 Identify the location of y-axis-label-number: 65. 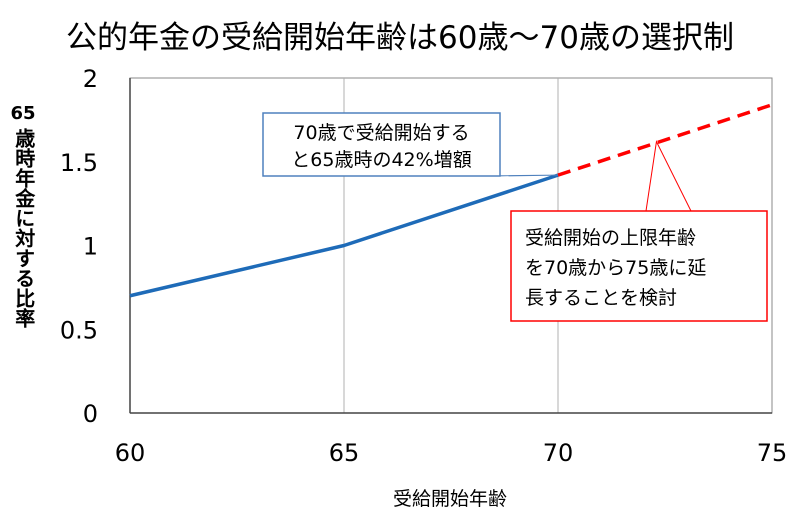
(23, 113).